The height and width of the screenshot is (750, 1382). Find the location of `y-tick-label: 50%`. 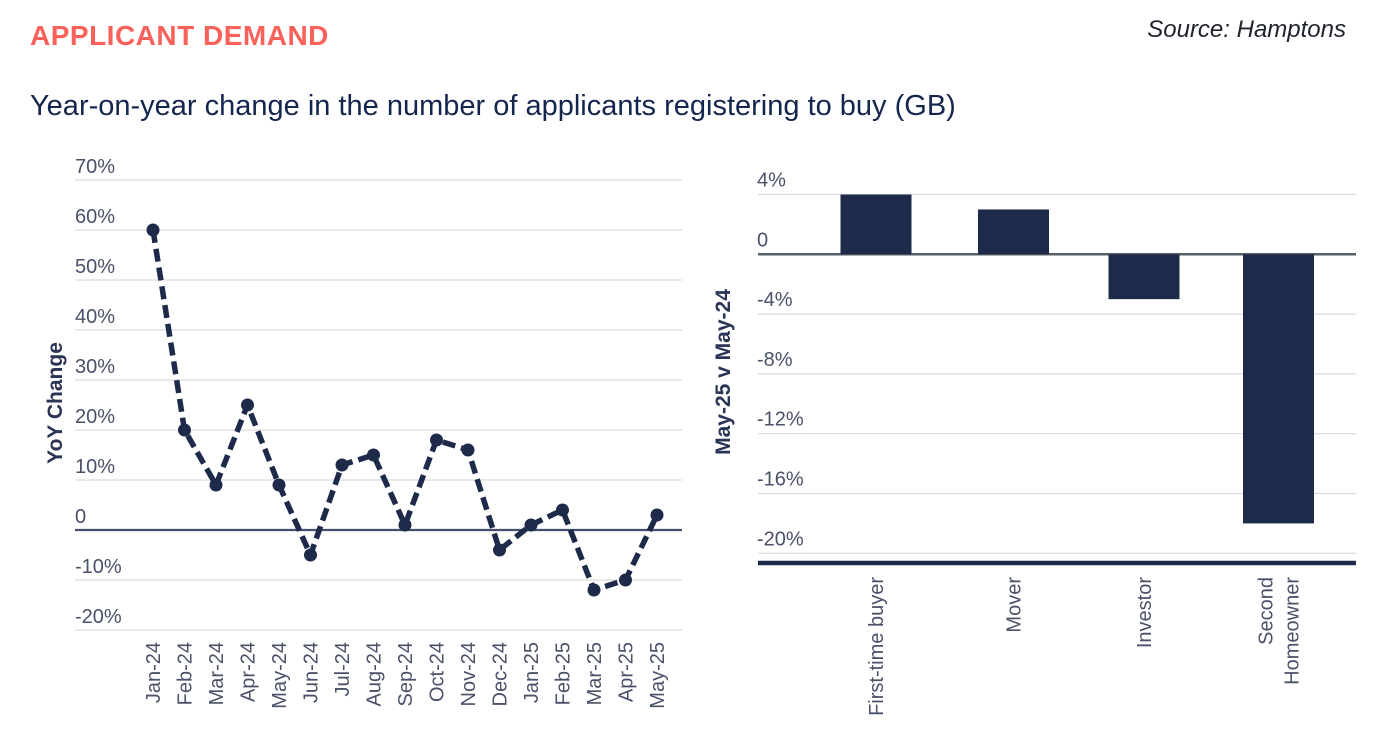

y-tick-label: 50% is located at coordinates (95, 267).